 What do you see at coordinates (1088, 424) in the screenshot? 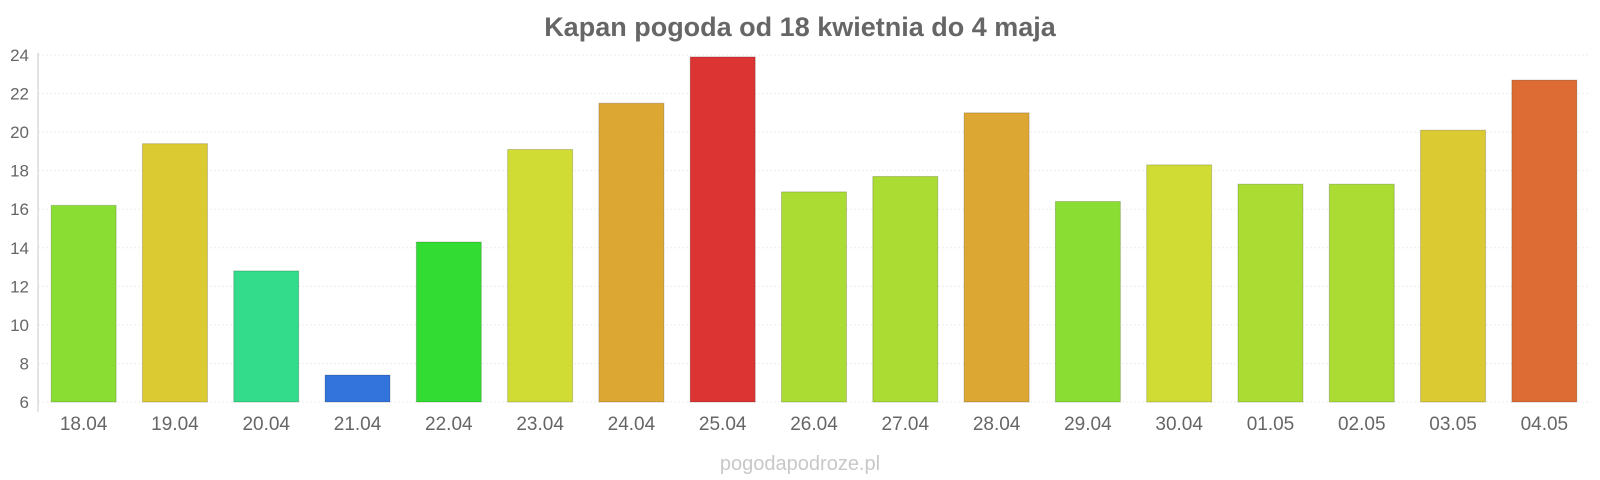
I see `x-tick-label: 29.04` at bounding box center [1088, 424].